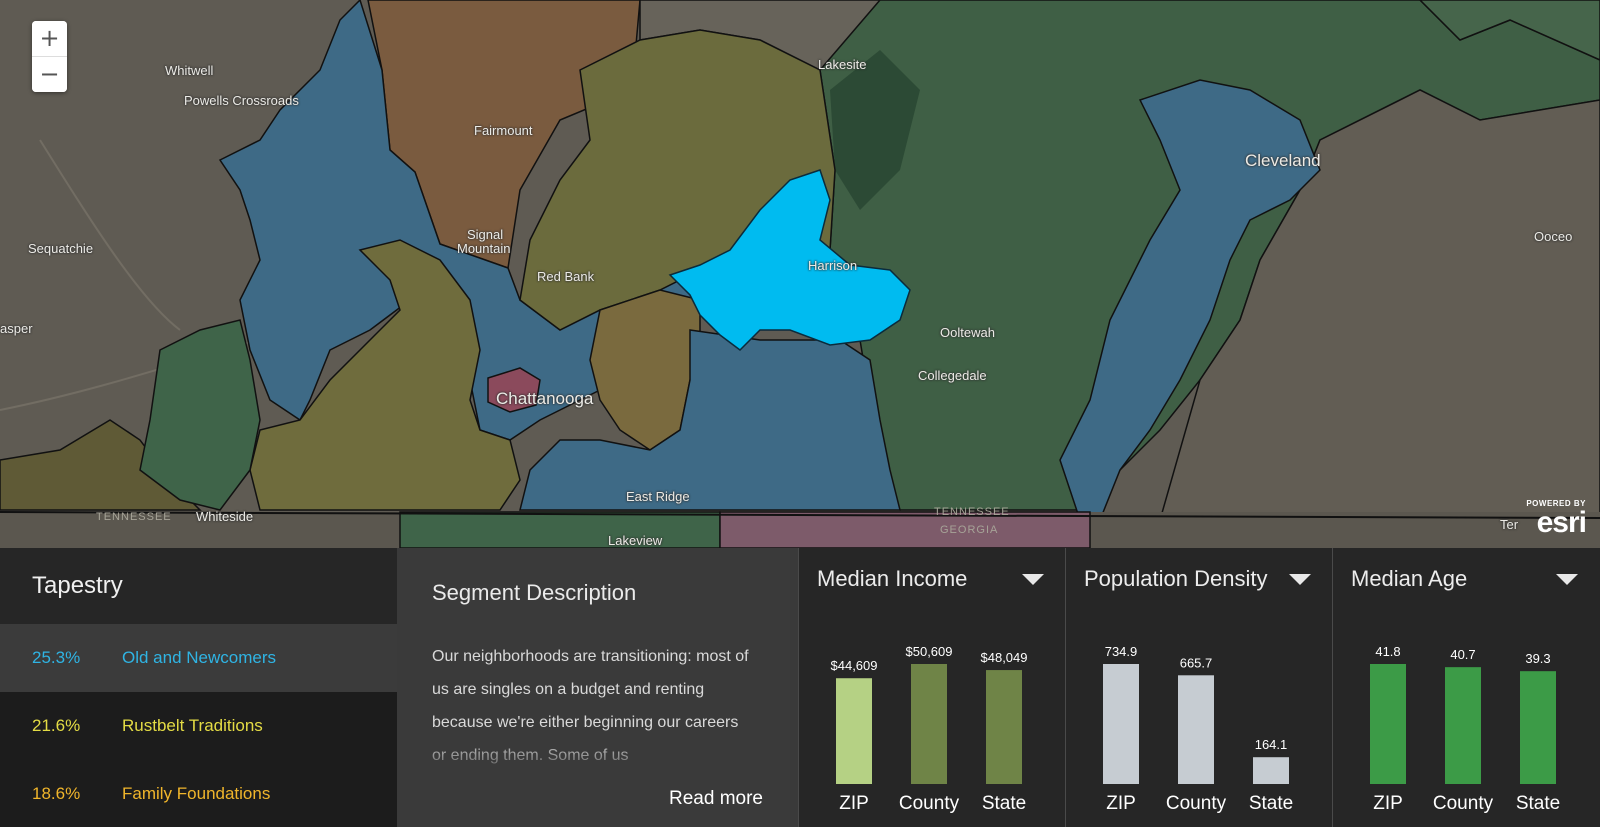 Image resolution: width=1600 pixels, height=827 pixels. Describe the element at coordinates (1387, 651) in the screenshot. I see `bar-value-label: 41.8` at that location.